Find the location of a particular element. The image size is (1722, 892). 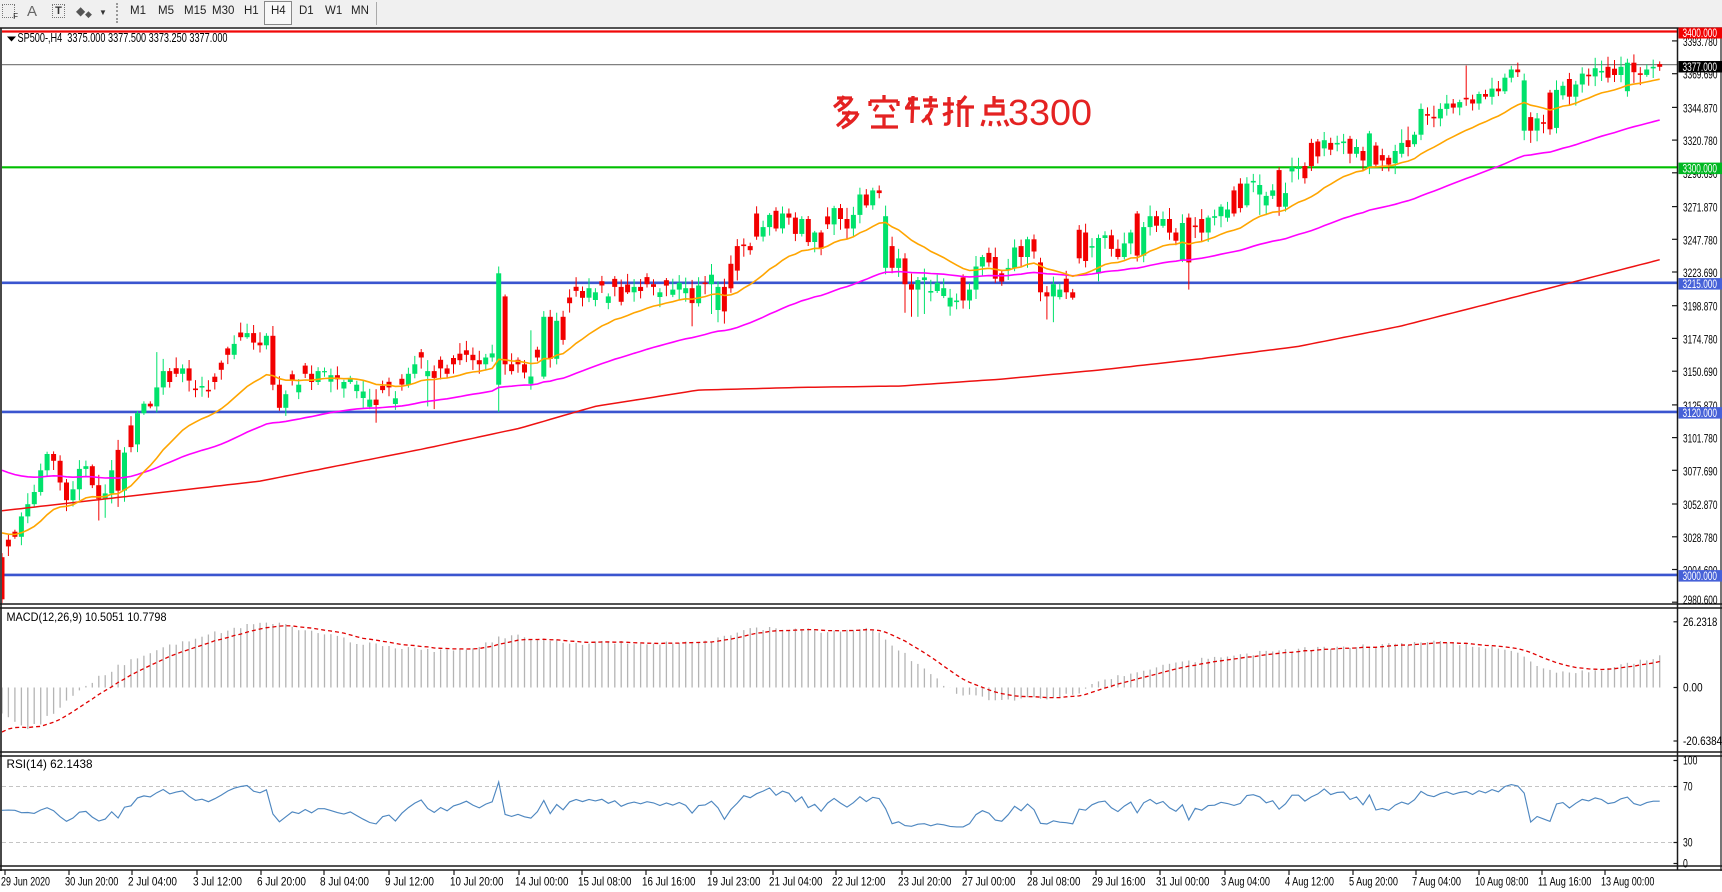

svg-text: 26.2318 is located at coordinates (1700, 623).